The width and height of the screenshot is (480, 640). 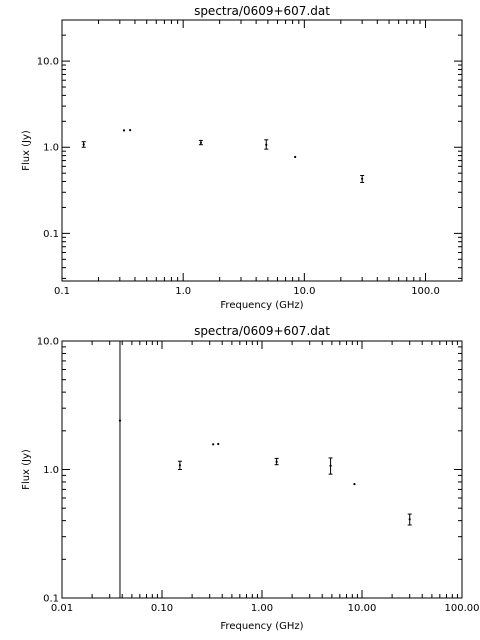 I want to click on x-tick-label: 100.0, so click(x=425, y=291).